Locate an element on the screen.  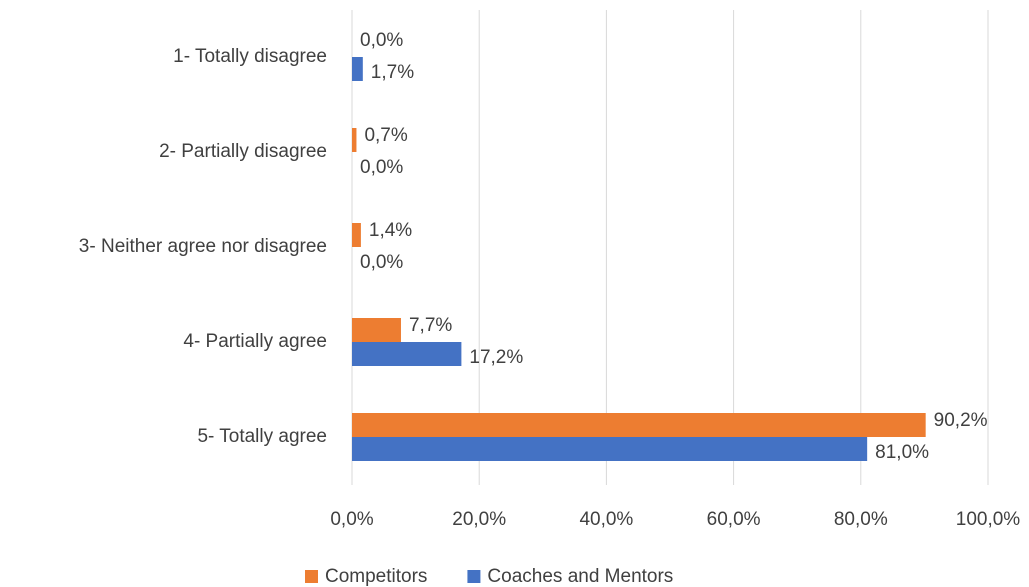
value-label: 1,4% is located at coordinates (390, 230).